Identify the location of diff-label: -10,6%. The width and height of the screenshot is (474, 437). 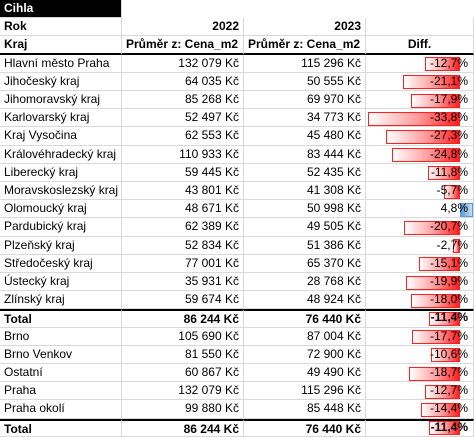
(448, 353).